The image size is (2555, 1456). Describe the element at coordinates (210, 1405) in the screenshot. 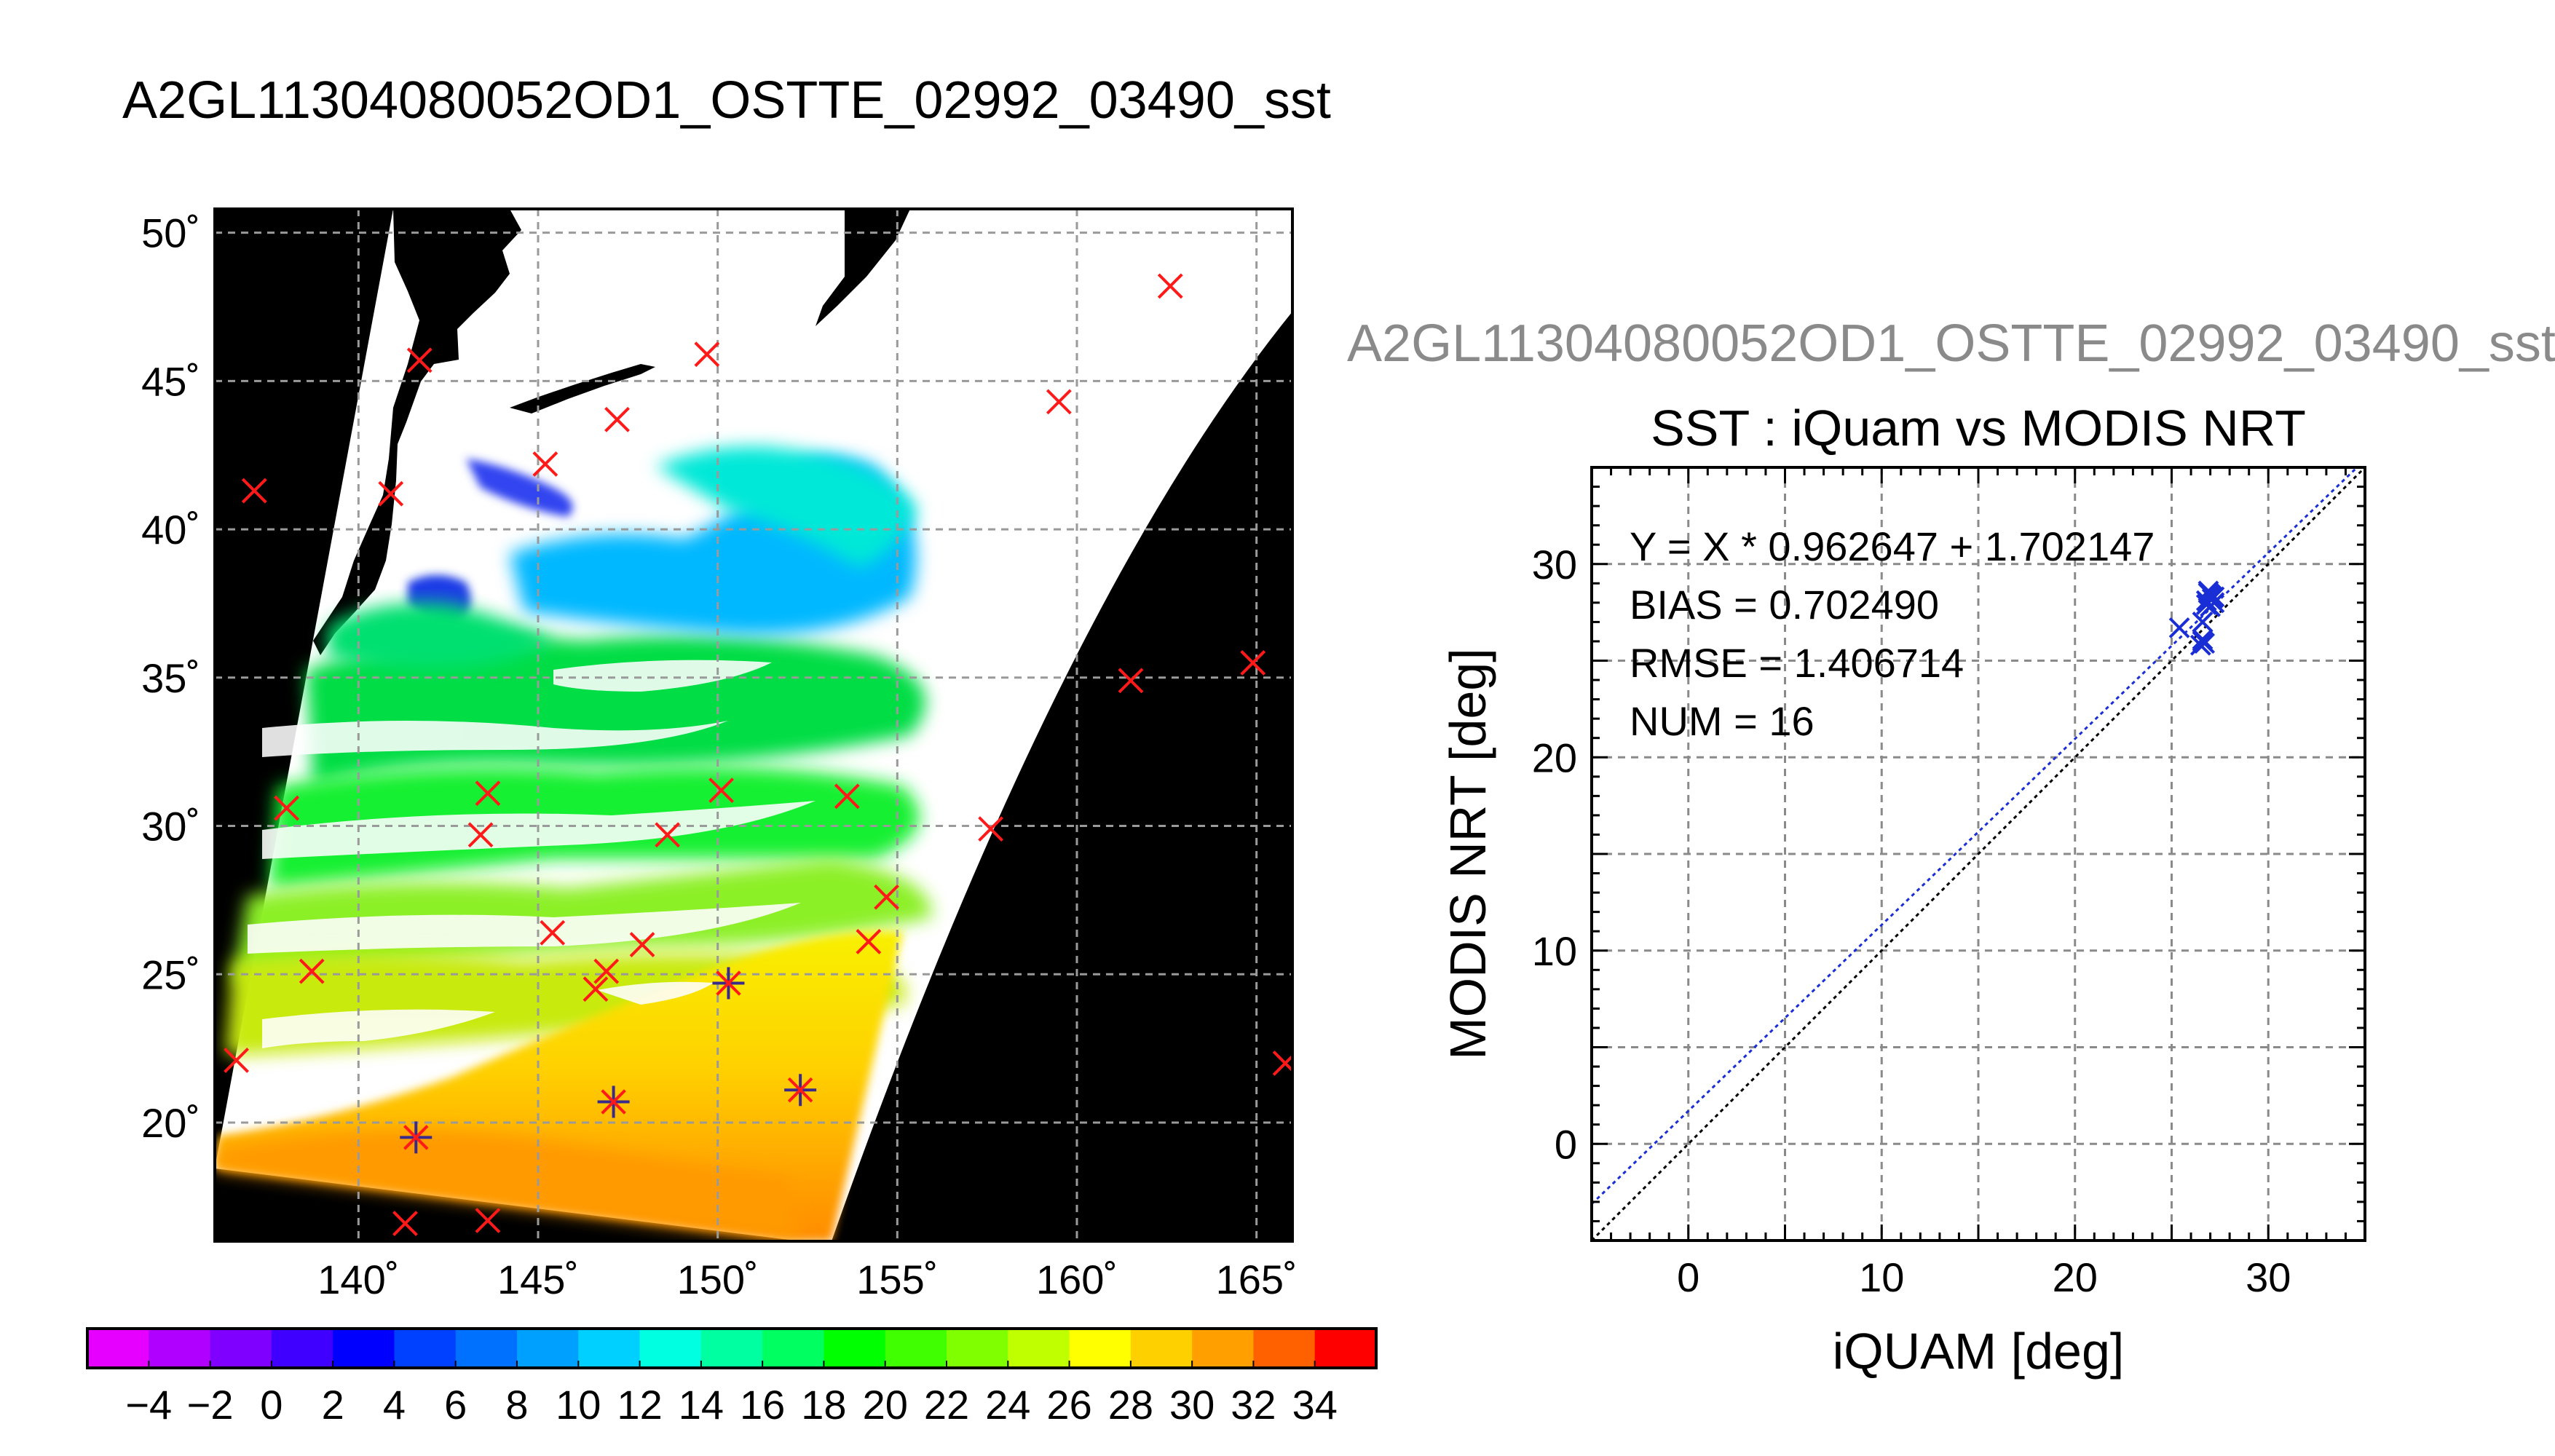

I see `colorbar-label: −2` at that location.